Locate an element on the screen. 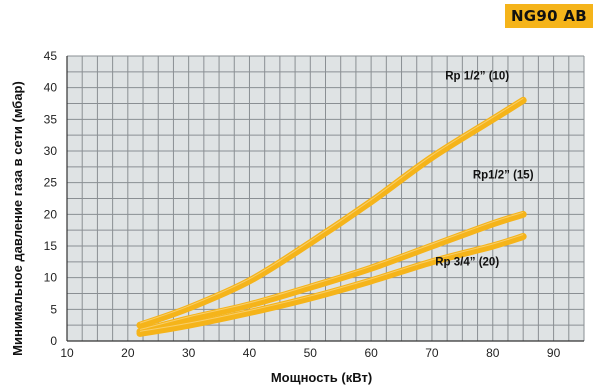 This screenshot has height=387, width=599. x-tick-label: 60 is located at coordinates (371, 353).